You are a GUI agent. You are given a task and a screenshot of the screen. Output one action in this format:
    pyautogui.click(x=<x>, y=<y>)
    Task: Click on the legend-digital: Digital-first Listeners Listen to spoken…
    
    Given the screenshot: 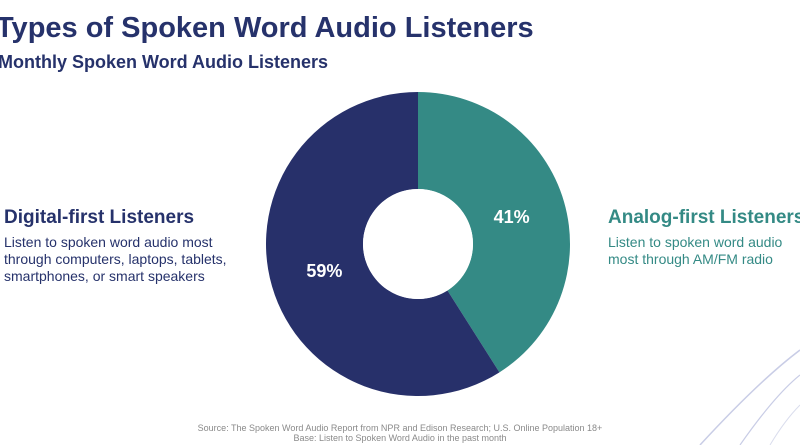 What is the action you would take?
    pyautogui.click(x=129, y=246)
    